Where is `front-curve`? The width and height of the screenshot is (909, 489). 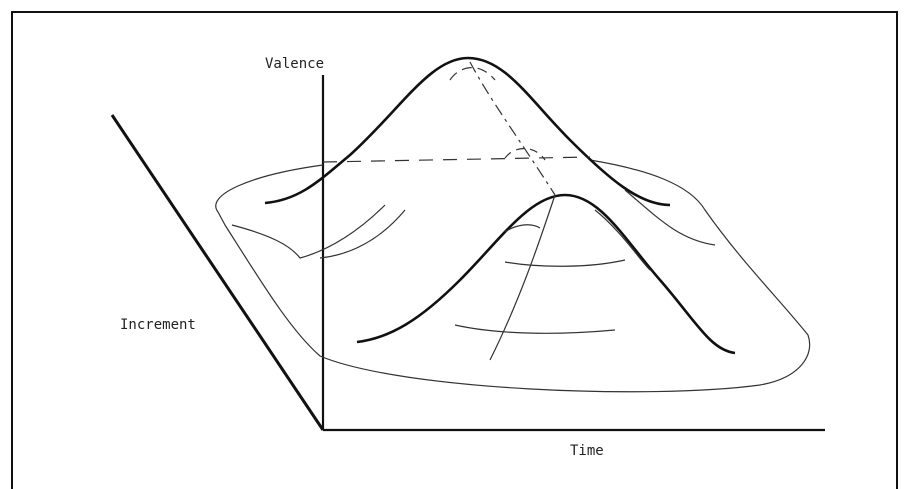
front-curve is located at coordinates (546, 274).